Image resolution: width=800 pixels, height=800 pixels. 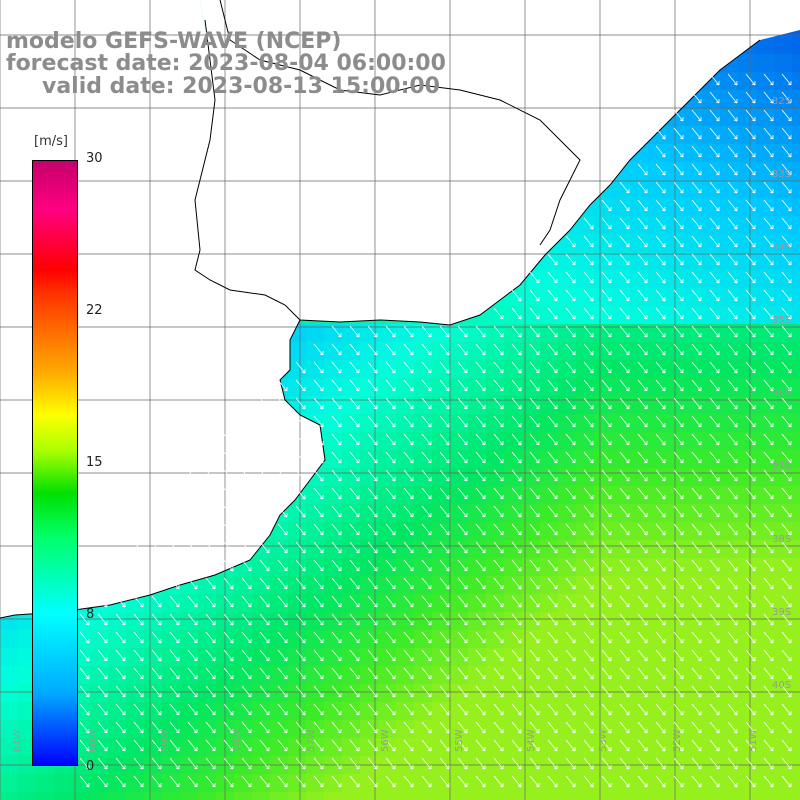 I want to click on lat-label: 35S, so click(x=782, y=320).